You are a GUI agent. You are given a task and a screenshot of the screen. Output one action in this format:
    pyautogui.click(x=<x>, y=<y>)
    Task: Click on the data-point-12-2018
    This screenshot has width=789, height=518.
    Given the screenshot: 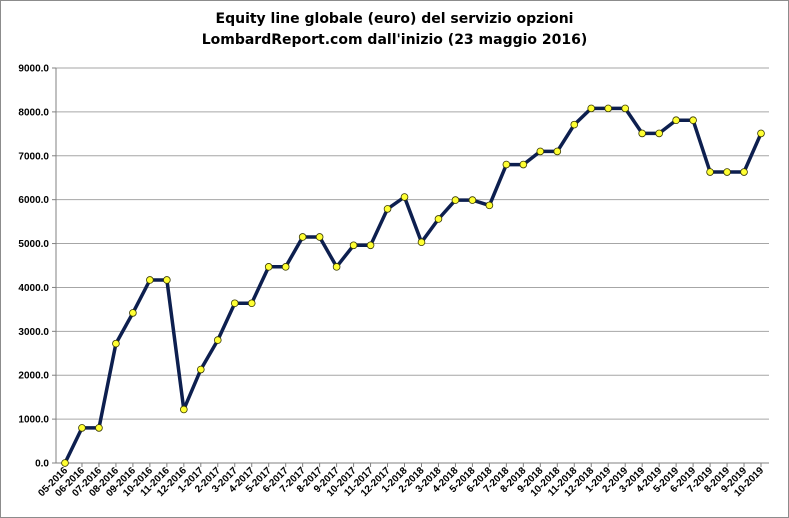 What is the action you would take?
    pyautogui.click(x=591, y=108)
    